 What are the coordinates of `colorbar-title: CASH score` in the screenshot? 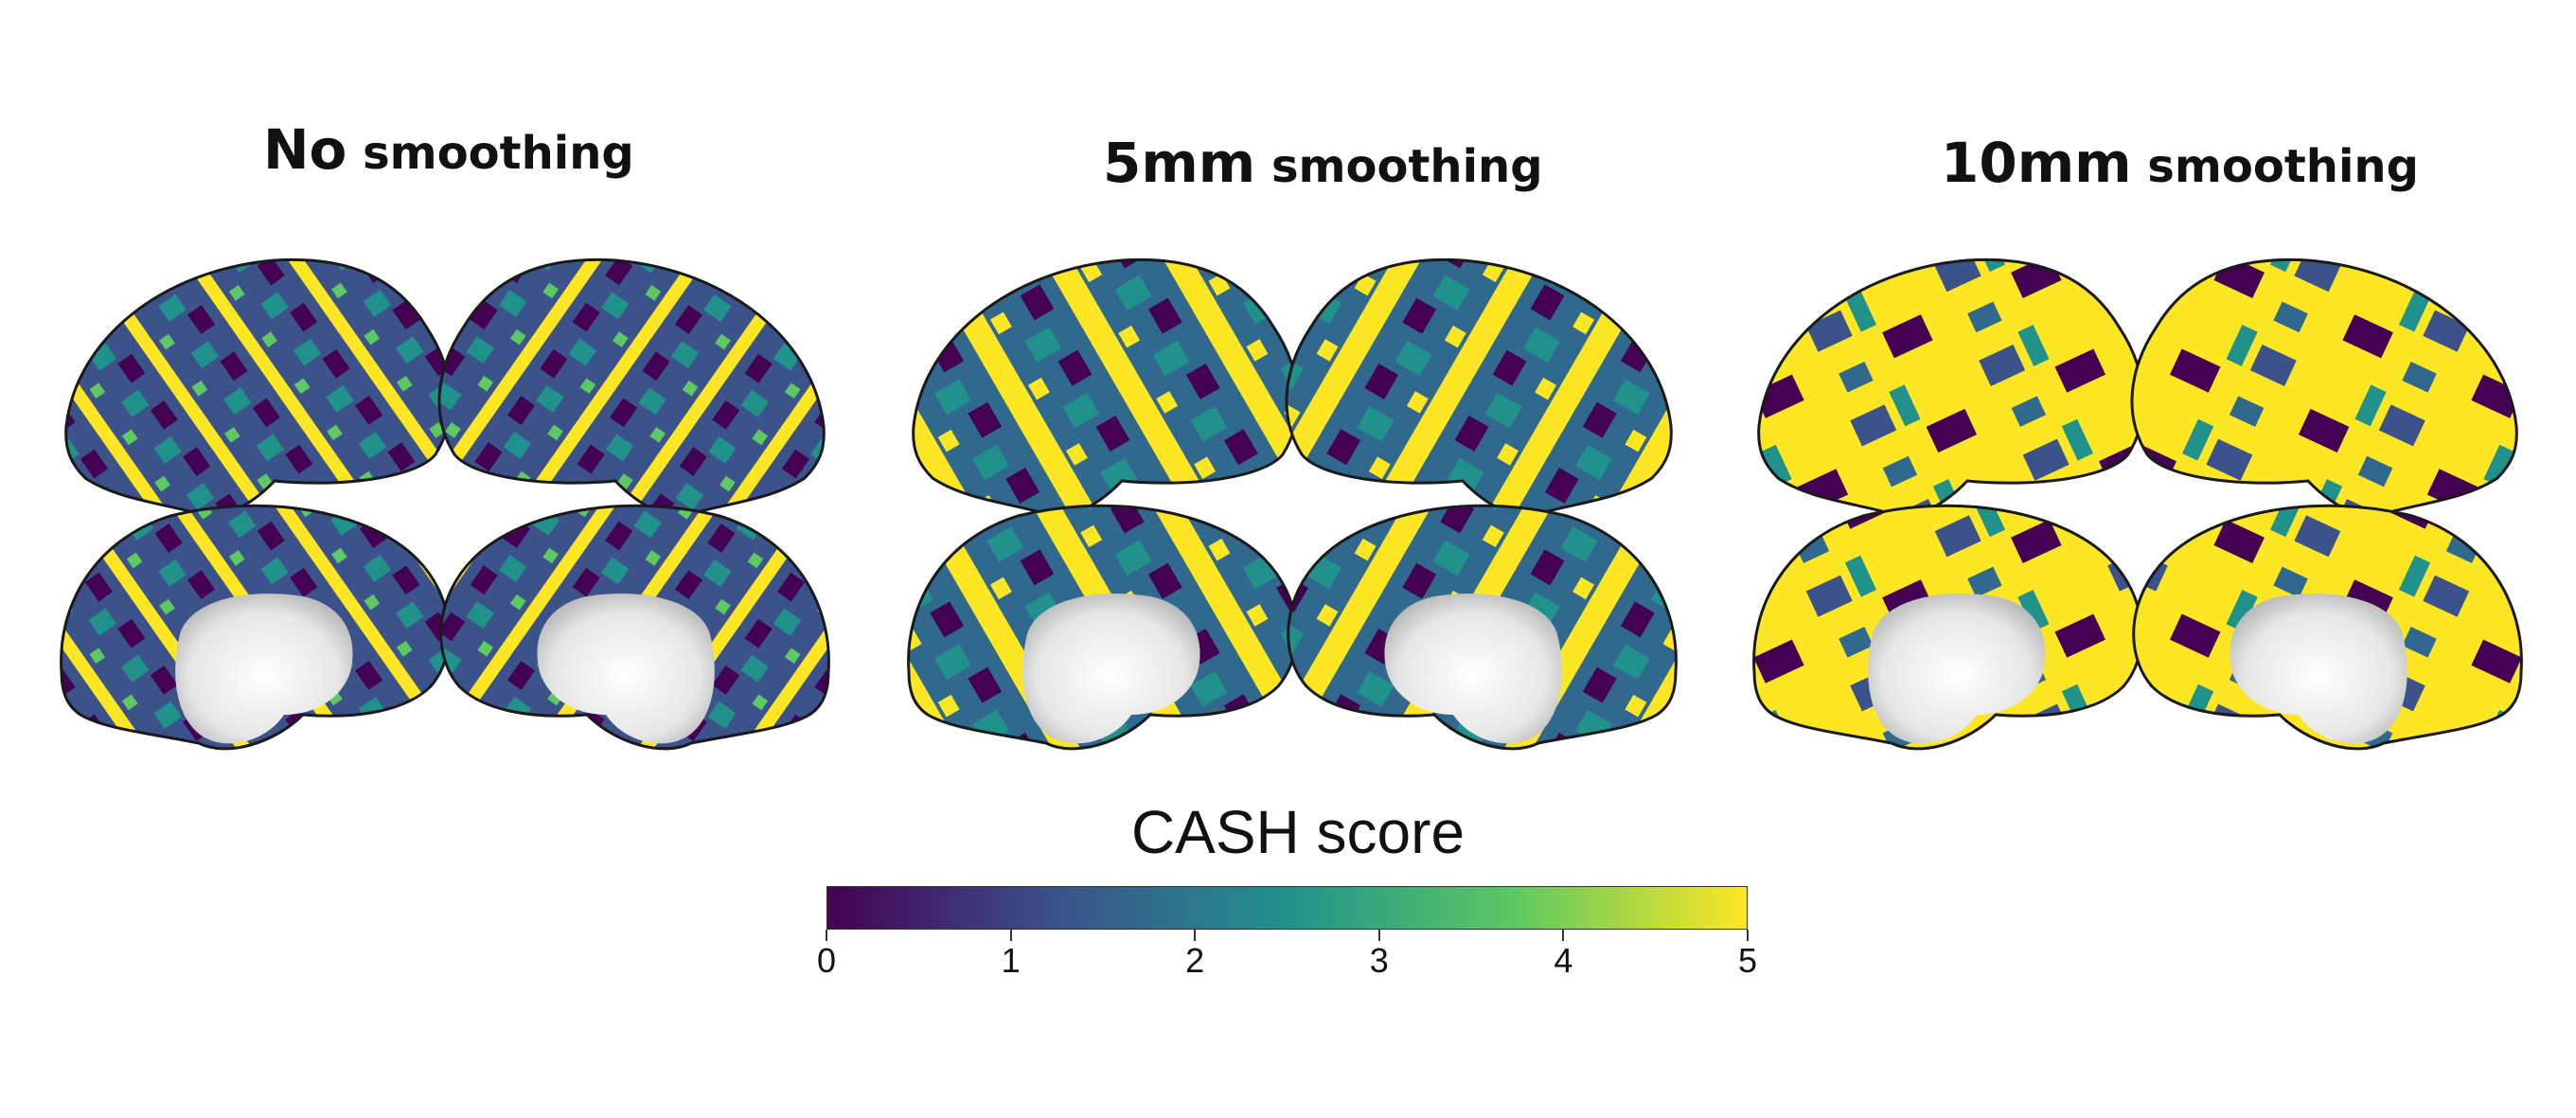 It's located at (1298, 832).